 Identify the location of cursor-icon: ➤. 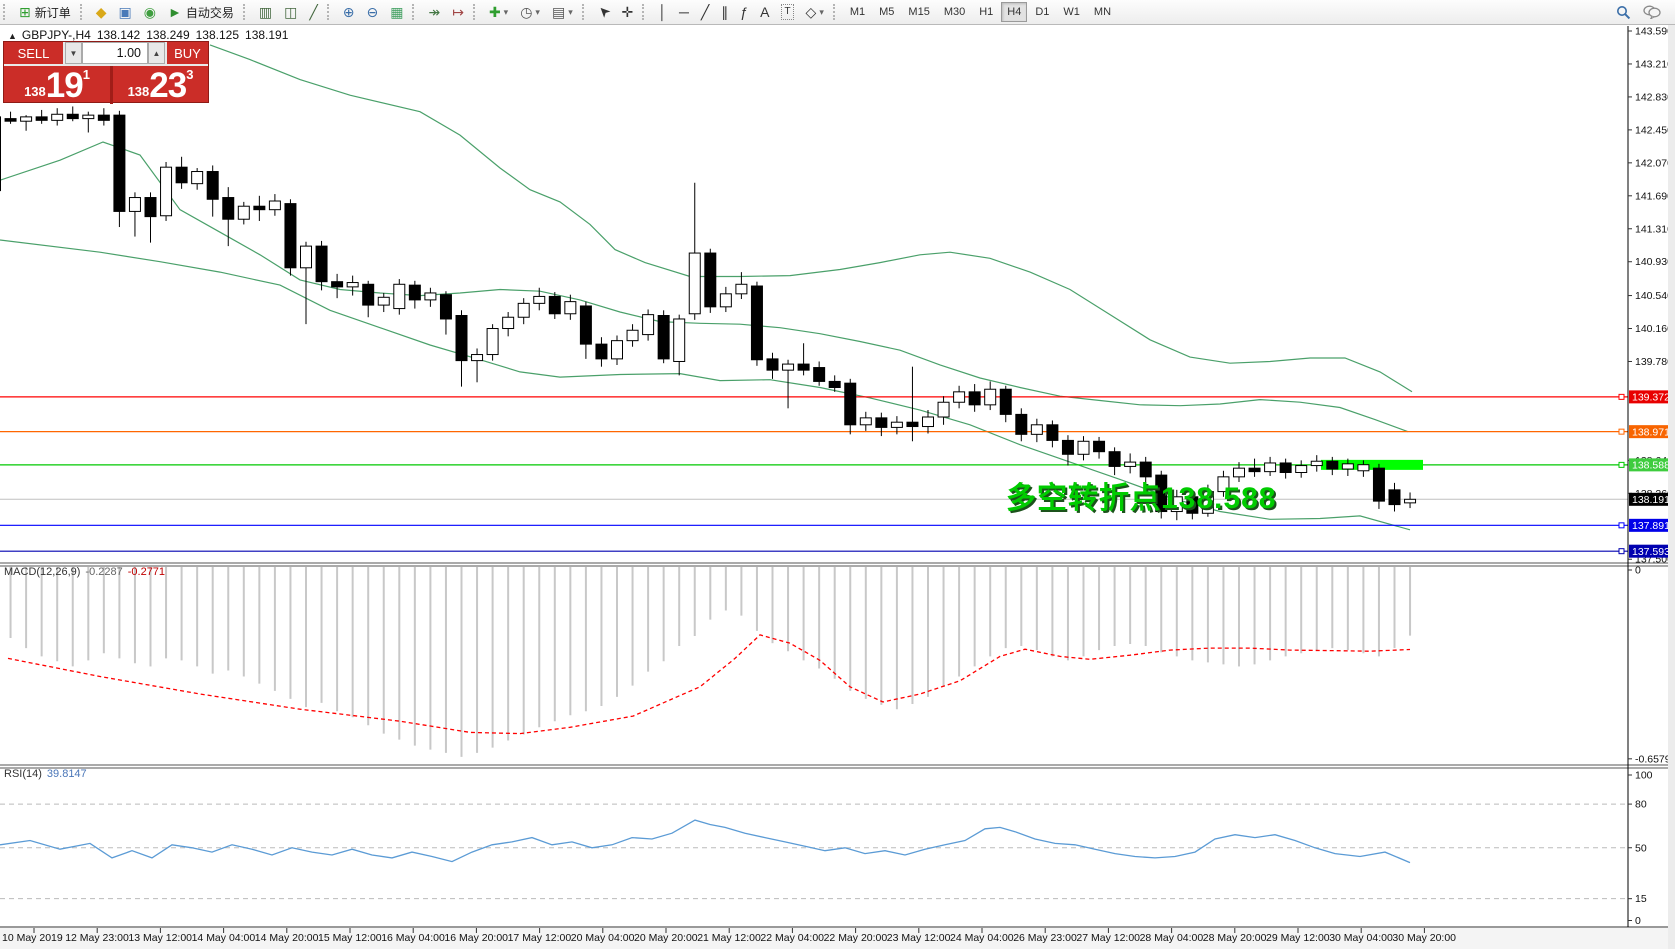
(603, 12).